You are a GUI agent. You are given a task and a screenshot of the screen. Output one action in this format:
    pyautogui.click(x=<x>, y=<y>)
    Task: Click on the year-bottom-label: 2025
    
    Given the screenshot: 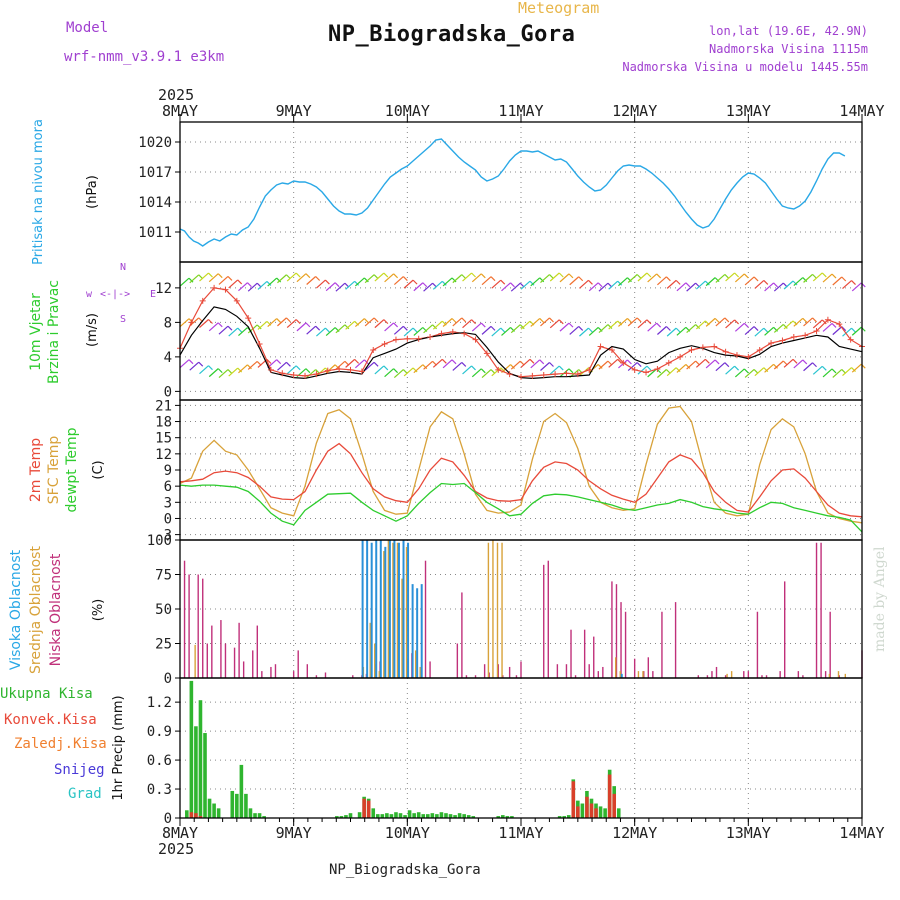 What is the action you would take?
    pyautogui.click(x=176, y=849)
    